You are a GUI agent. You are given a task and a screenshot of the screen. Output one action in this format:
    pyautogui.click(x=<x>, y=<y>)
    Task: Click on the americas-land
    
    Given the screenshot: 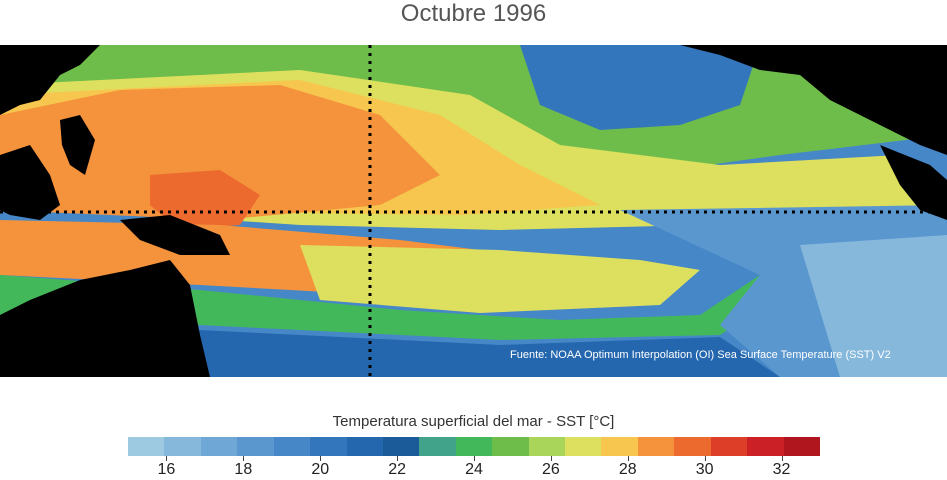 What is the action you would take?
    pyautogui.click(x=813, y=100)
    